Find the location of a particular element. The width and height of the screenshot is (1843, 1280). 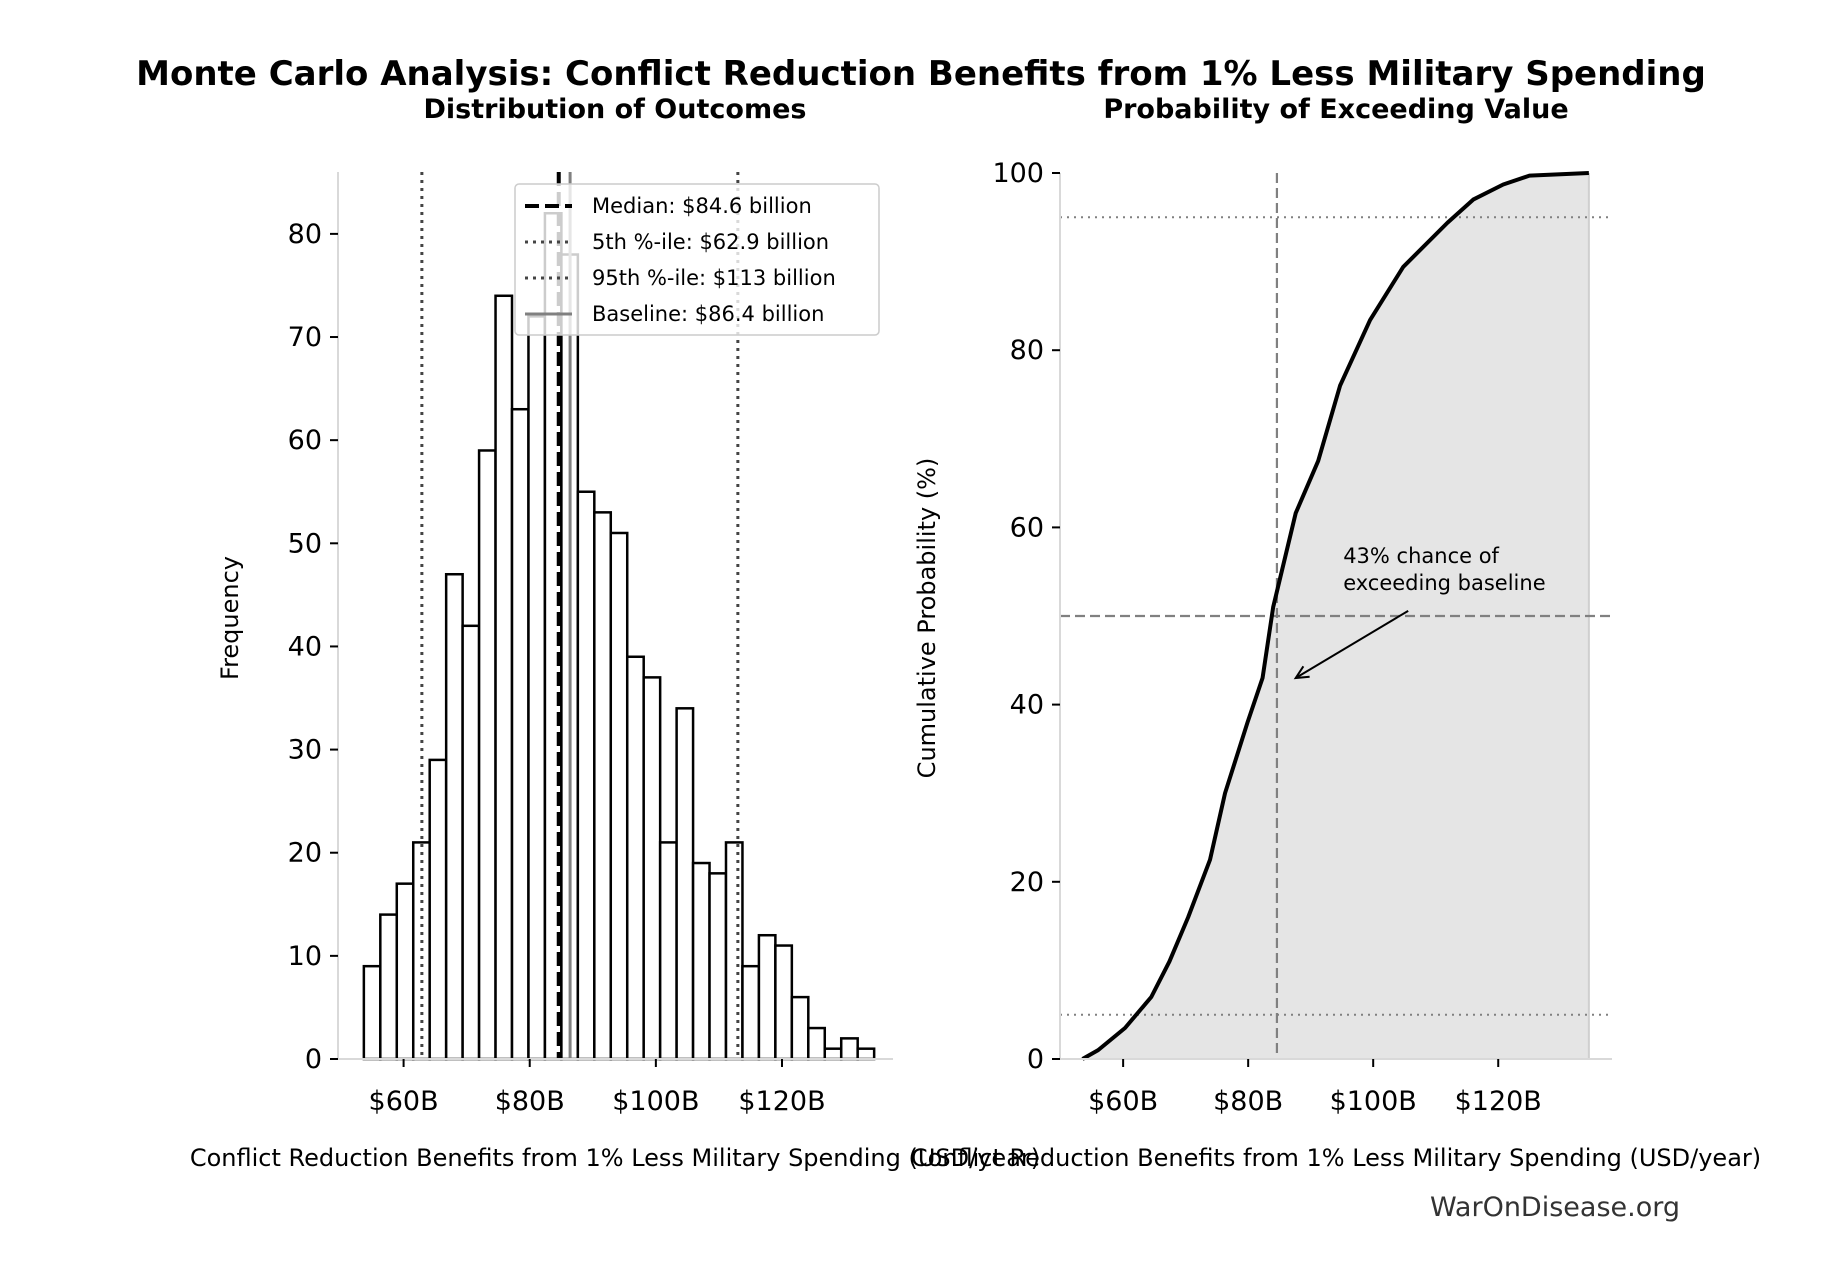

annotation-line-1: 43% chance of is located at coordinates (1421, 556).